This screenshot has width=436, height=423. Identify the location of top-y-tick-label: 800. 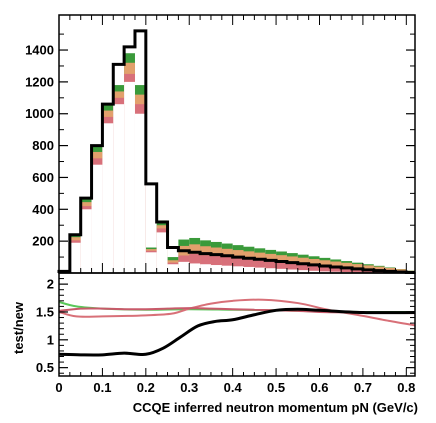
(43, 145).